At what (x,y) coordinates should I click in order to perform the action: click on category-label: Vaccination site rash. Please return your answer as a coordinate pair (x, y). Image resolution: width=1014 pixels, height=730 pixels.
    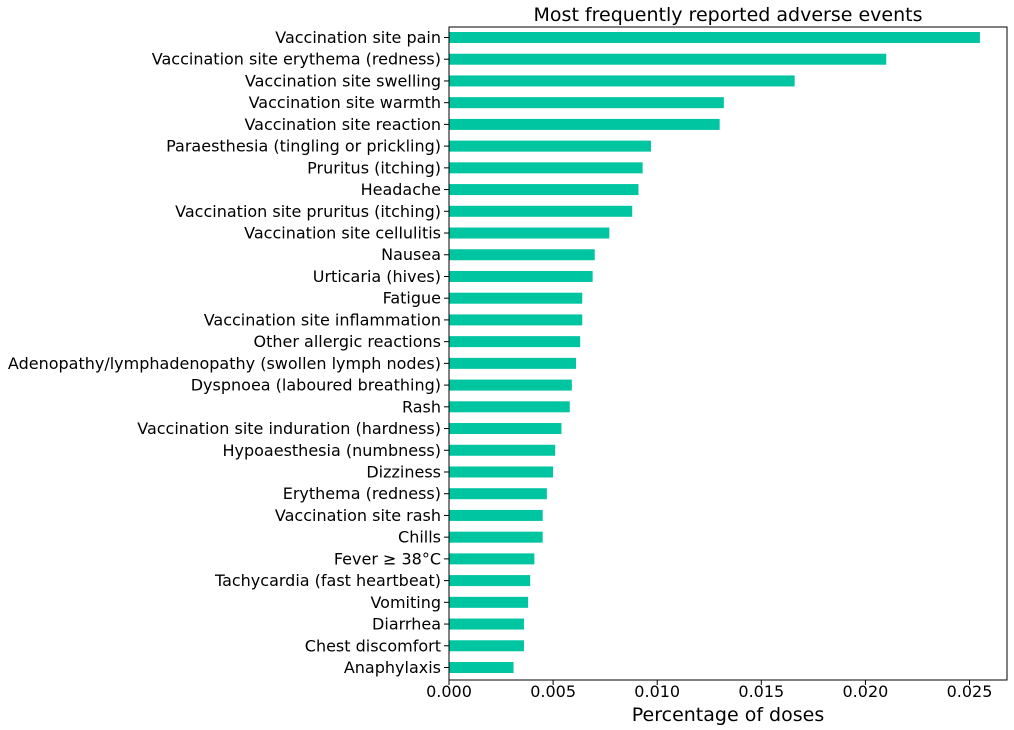
    Looking at the image, I should click on (358, 515).